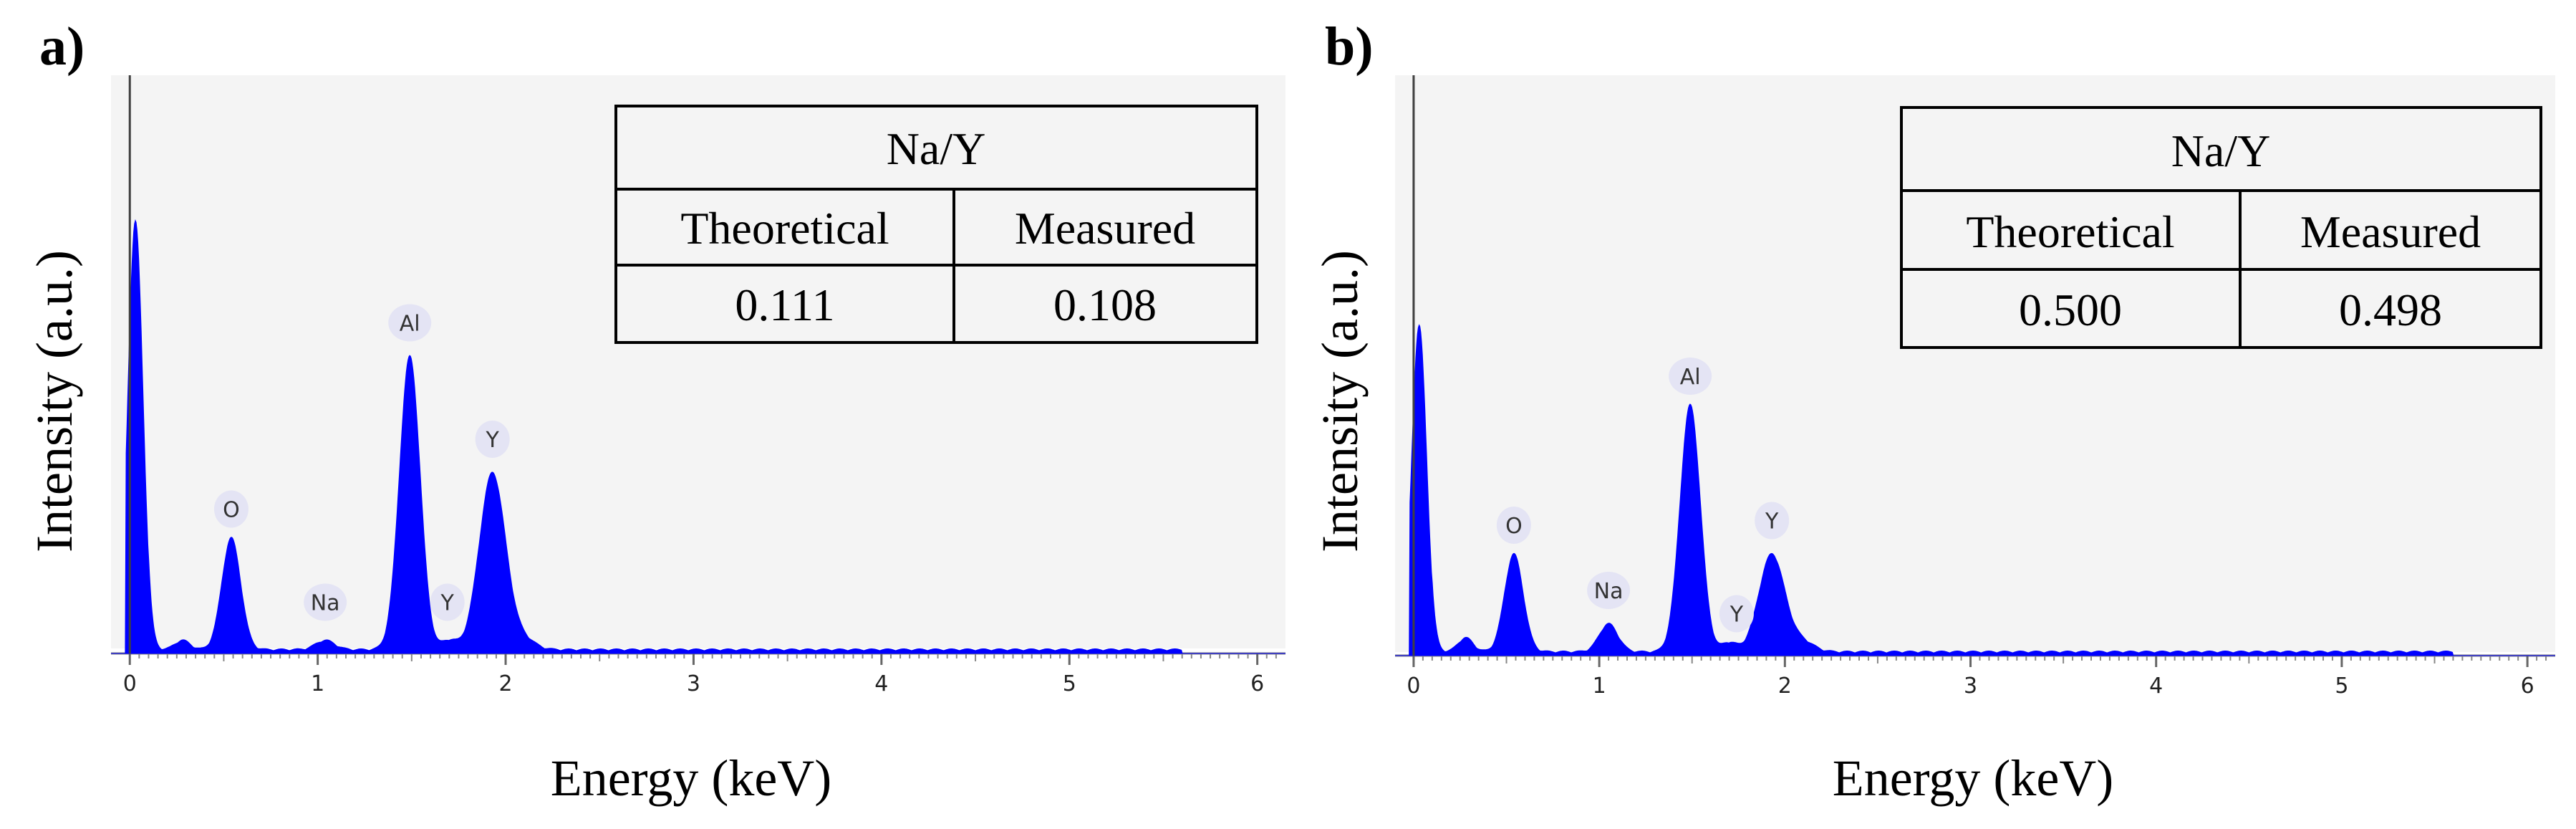 Image resolution: width=2576 pixels, height=829 pixels. Describe the element at coordinates (1413, 686) in the screenshot. I see `panel-b-x-tick-label: 0` at that location.